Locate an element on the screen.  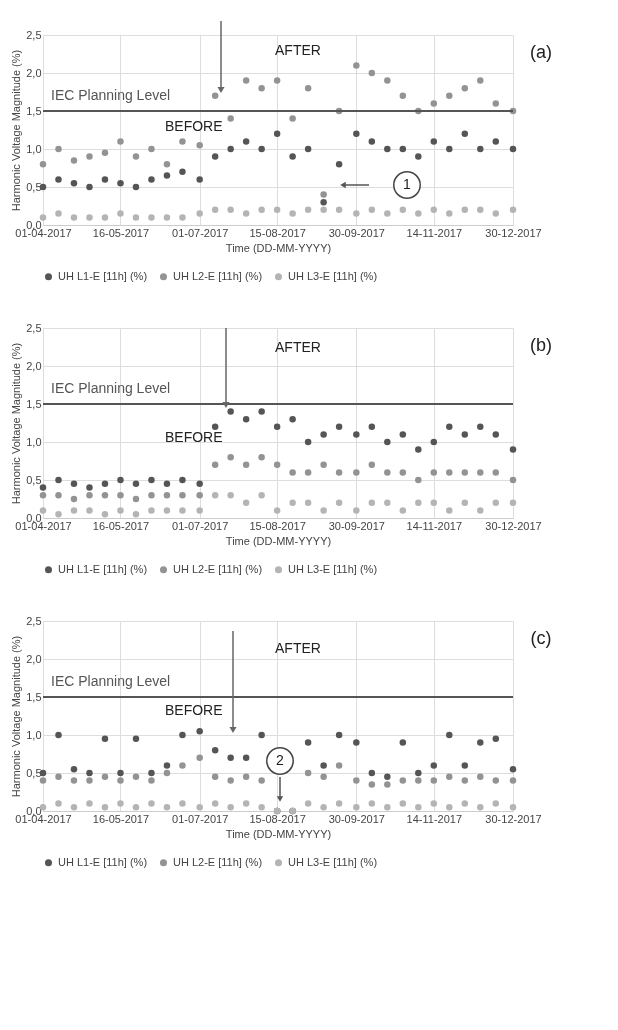
text: (a) is located at coordinates (541, 52).